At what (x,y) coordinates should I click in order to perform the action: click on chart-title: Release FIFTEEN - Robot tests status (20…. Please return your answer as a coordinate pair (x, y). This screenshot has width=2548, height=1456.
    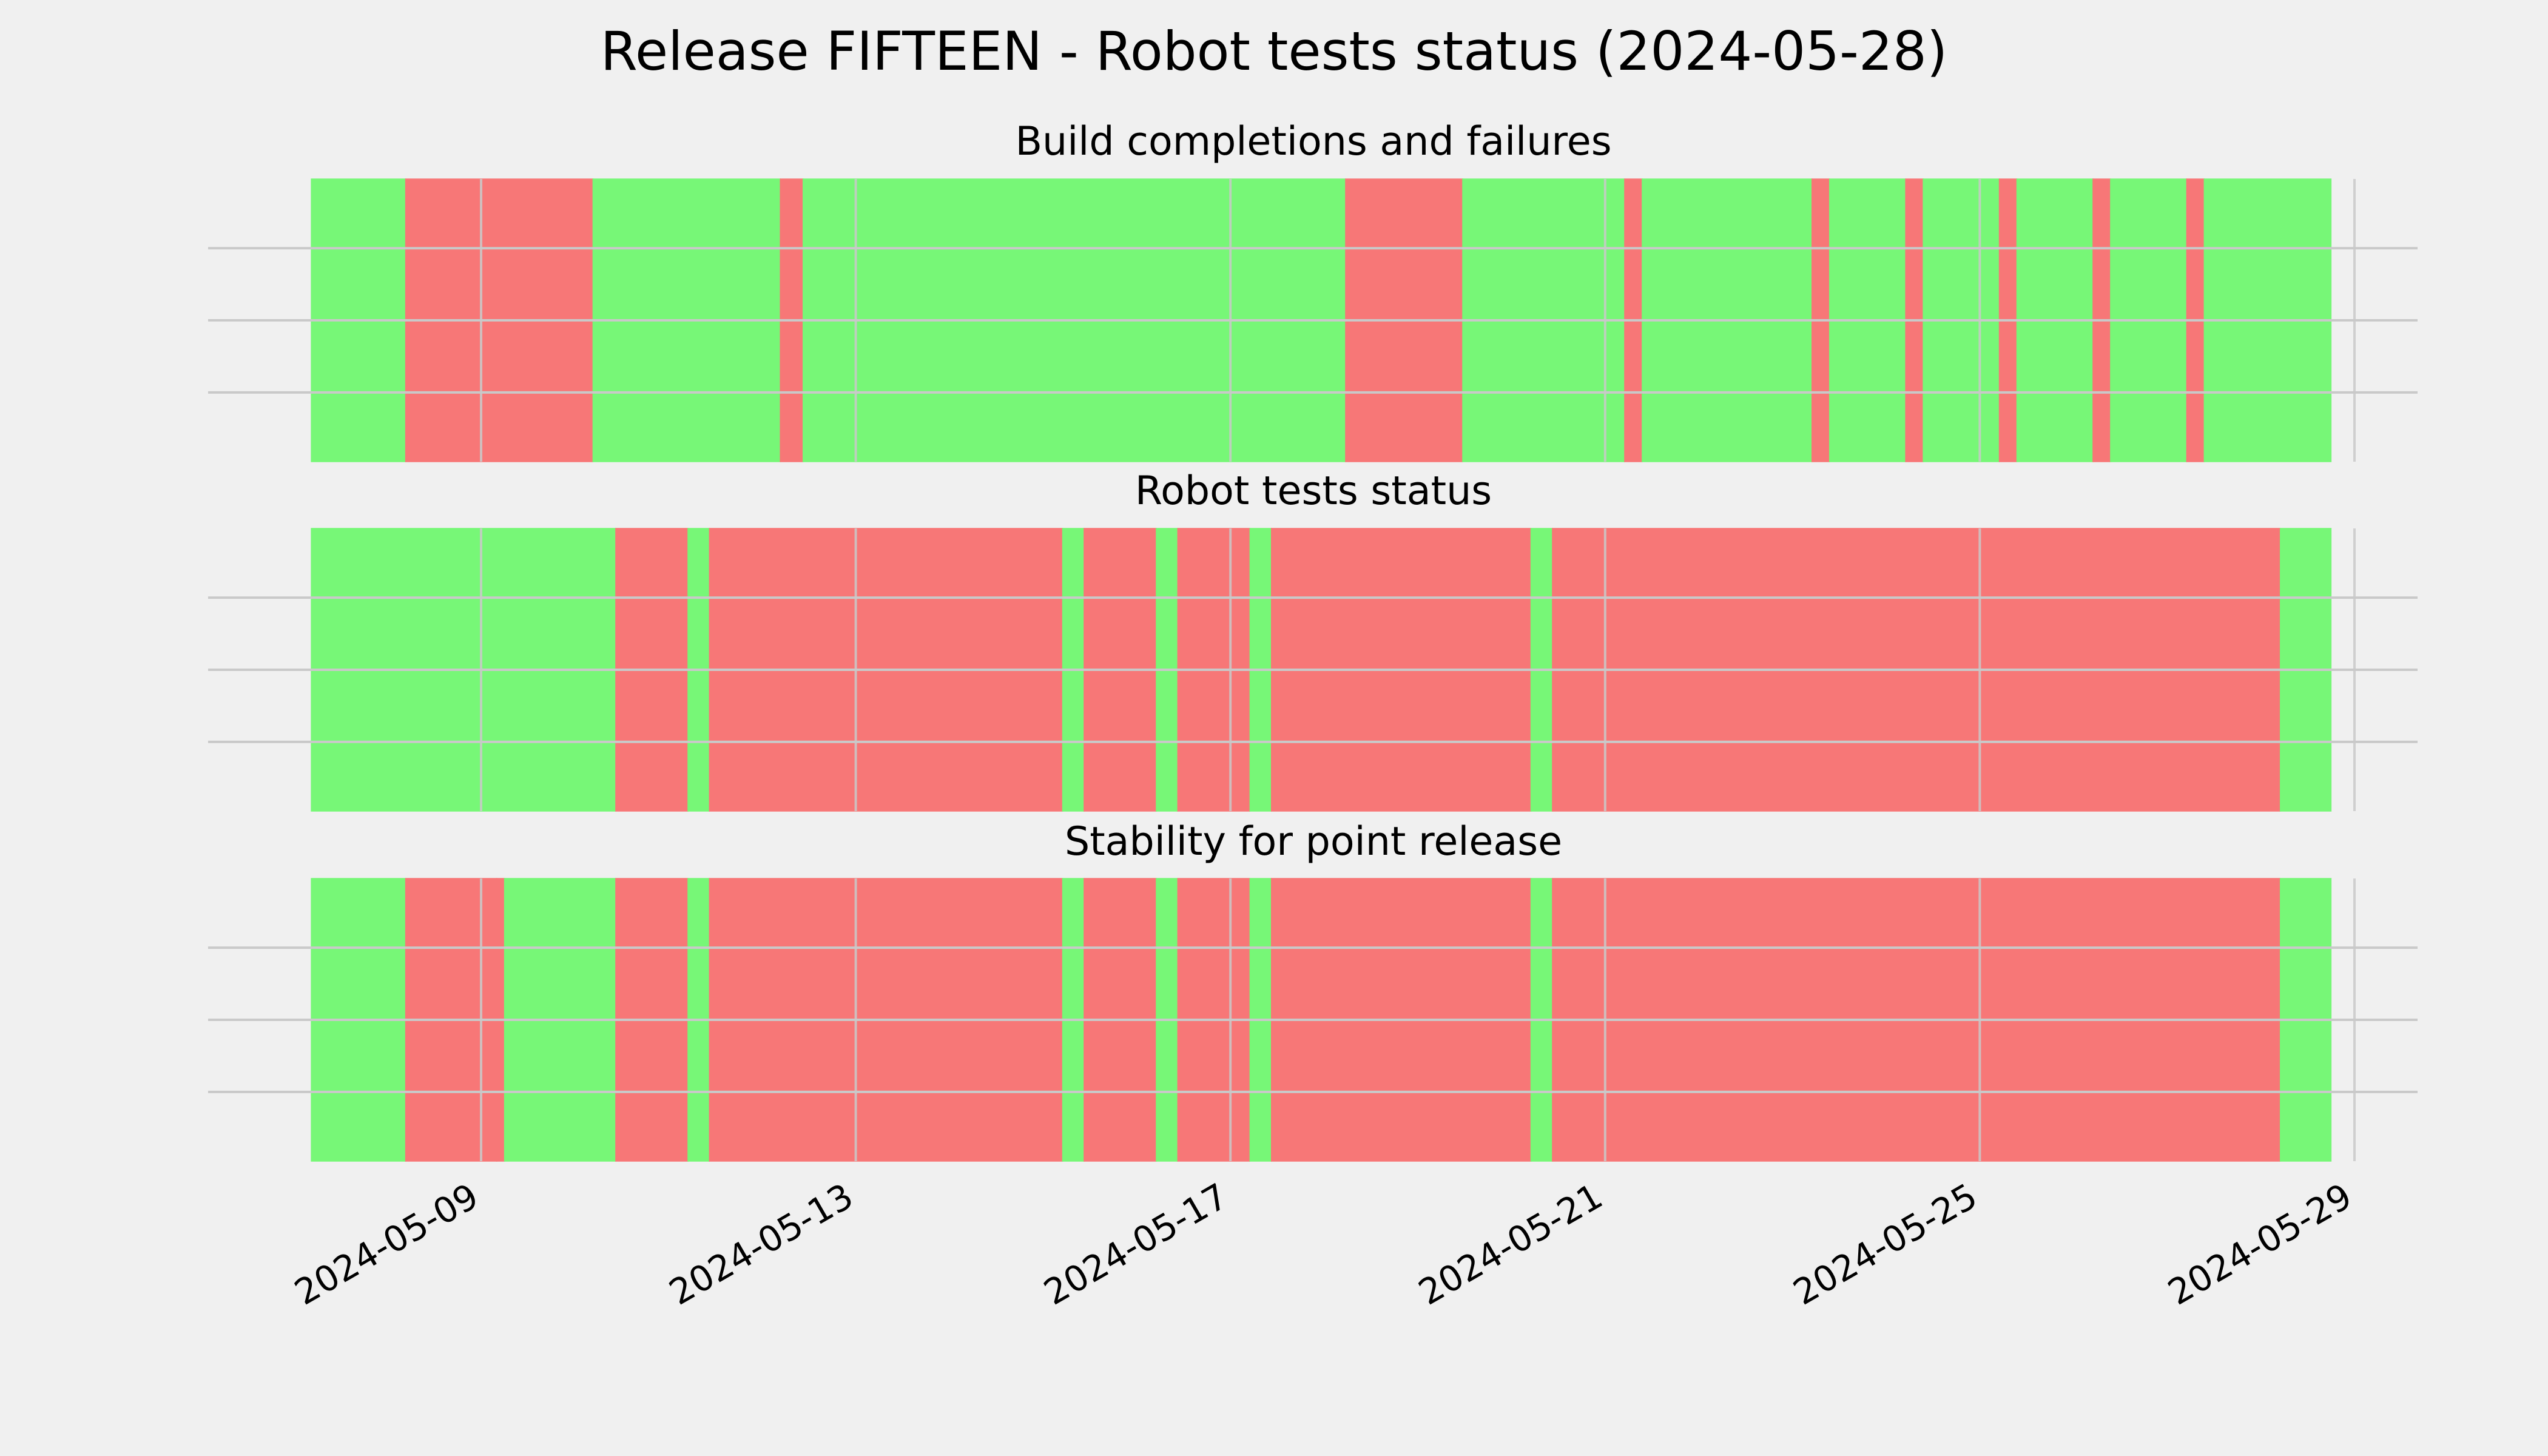
    Looking at the image, I should click on (1274, 51).